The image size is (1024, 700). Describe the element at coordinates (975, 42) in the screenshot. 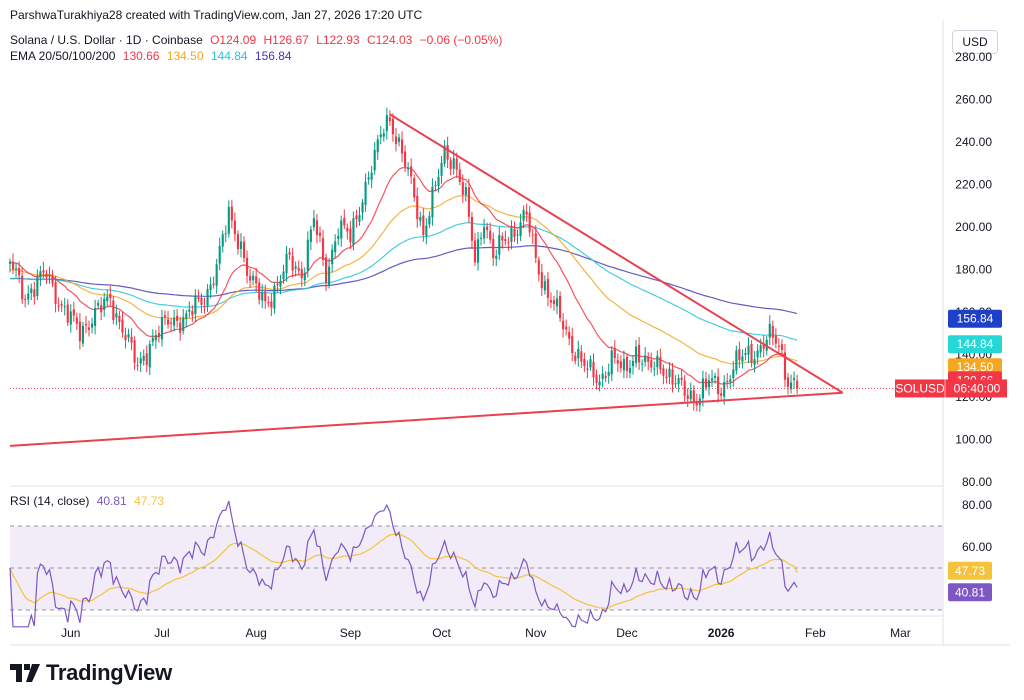

I see `currency-button: USD` at that location.